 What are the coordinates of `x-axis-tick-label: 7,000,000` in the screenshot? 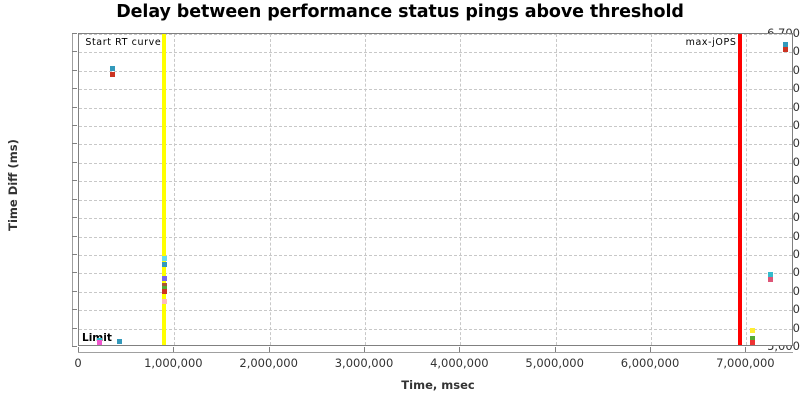 It's located at (745, 363).